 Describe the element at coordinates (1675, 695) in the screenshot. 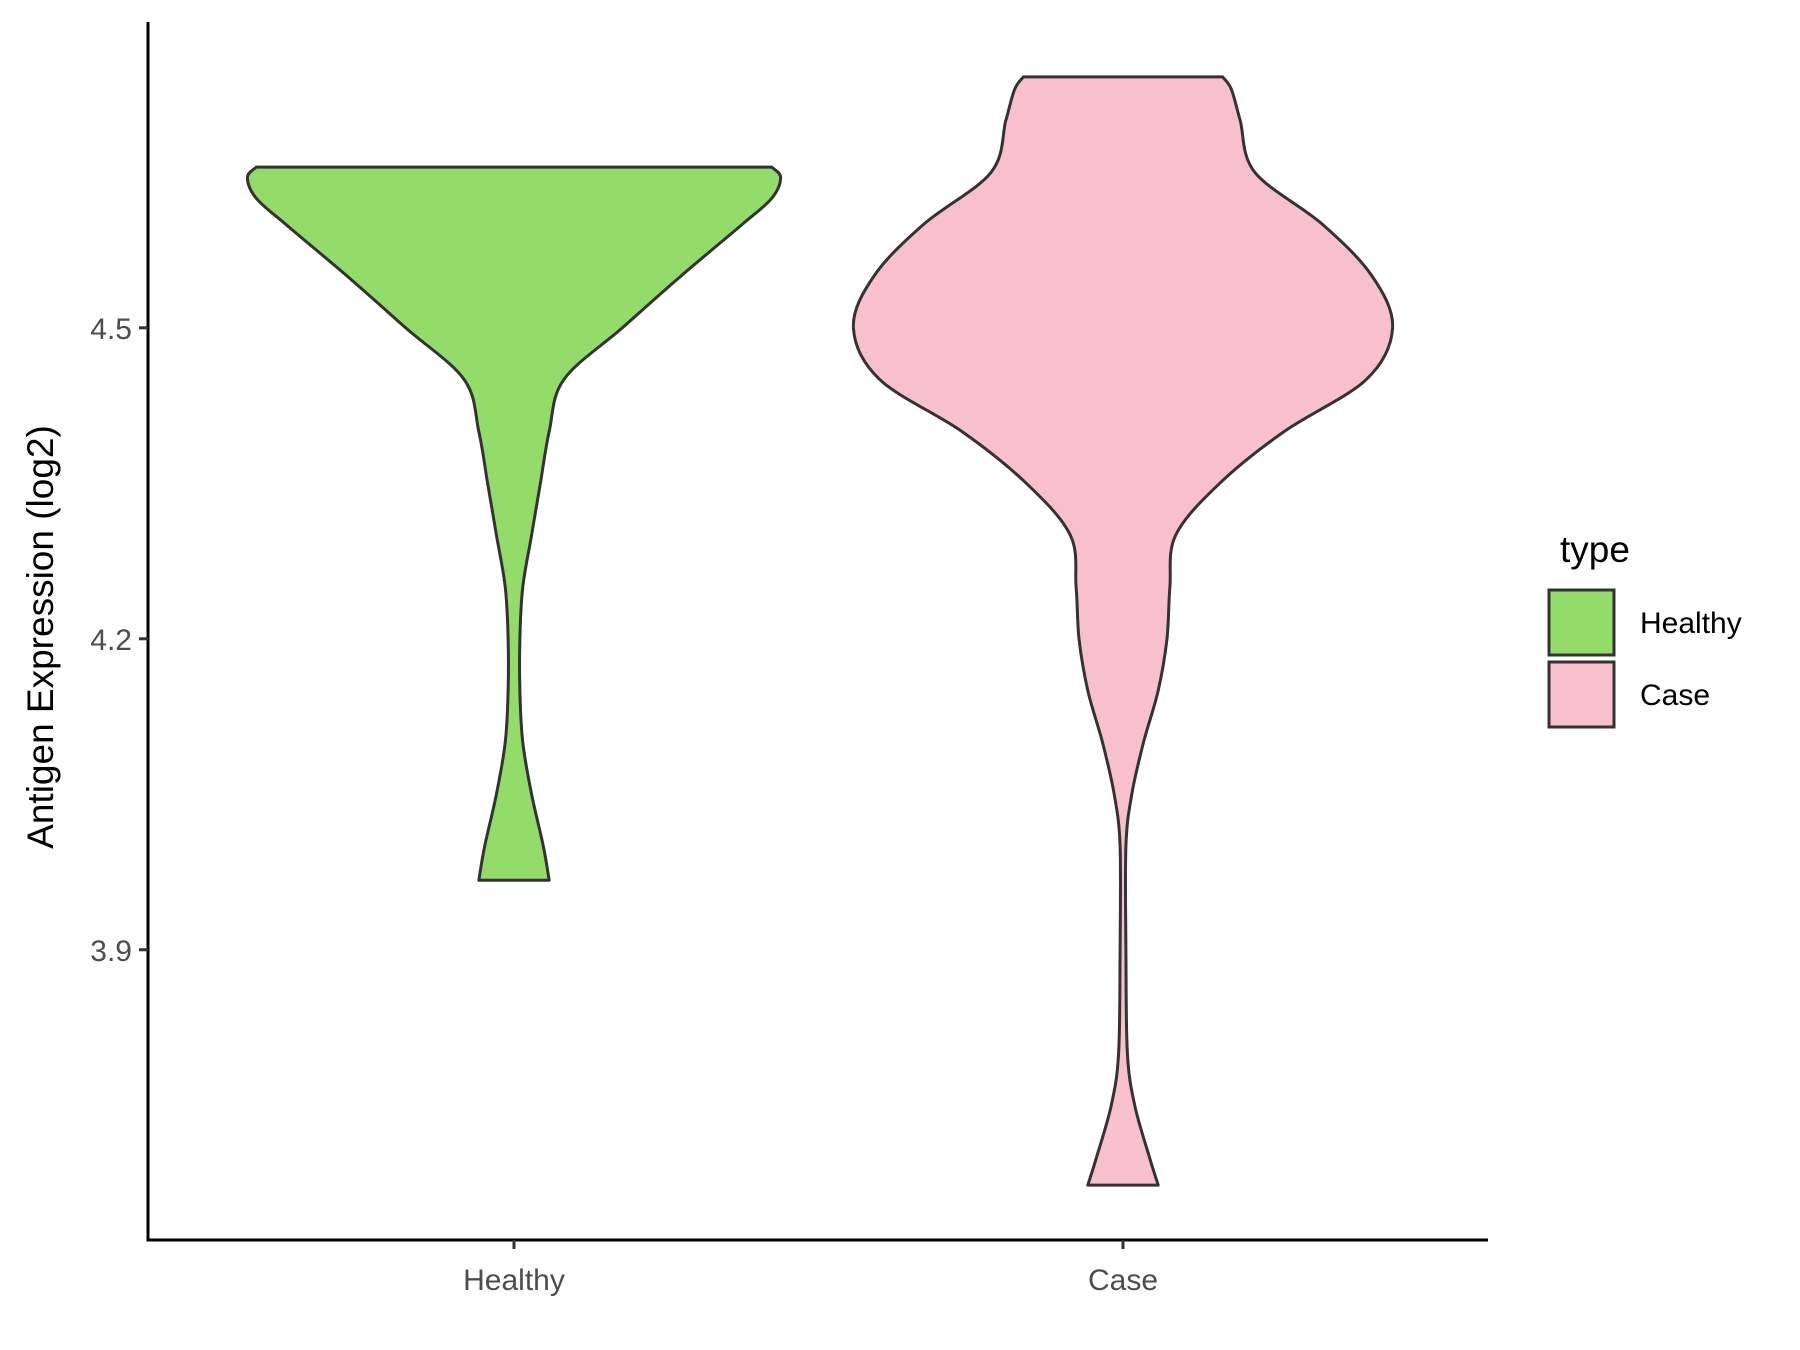

I see `legend-label-case: Case` at that location.